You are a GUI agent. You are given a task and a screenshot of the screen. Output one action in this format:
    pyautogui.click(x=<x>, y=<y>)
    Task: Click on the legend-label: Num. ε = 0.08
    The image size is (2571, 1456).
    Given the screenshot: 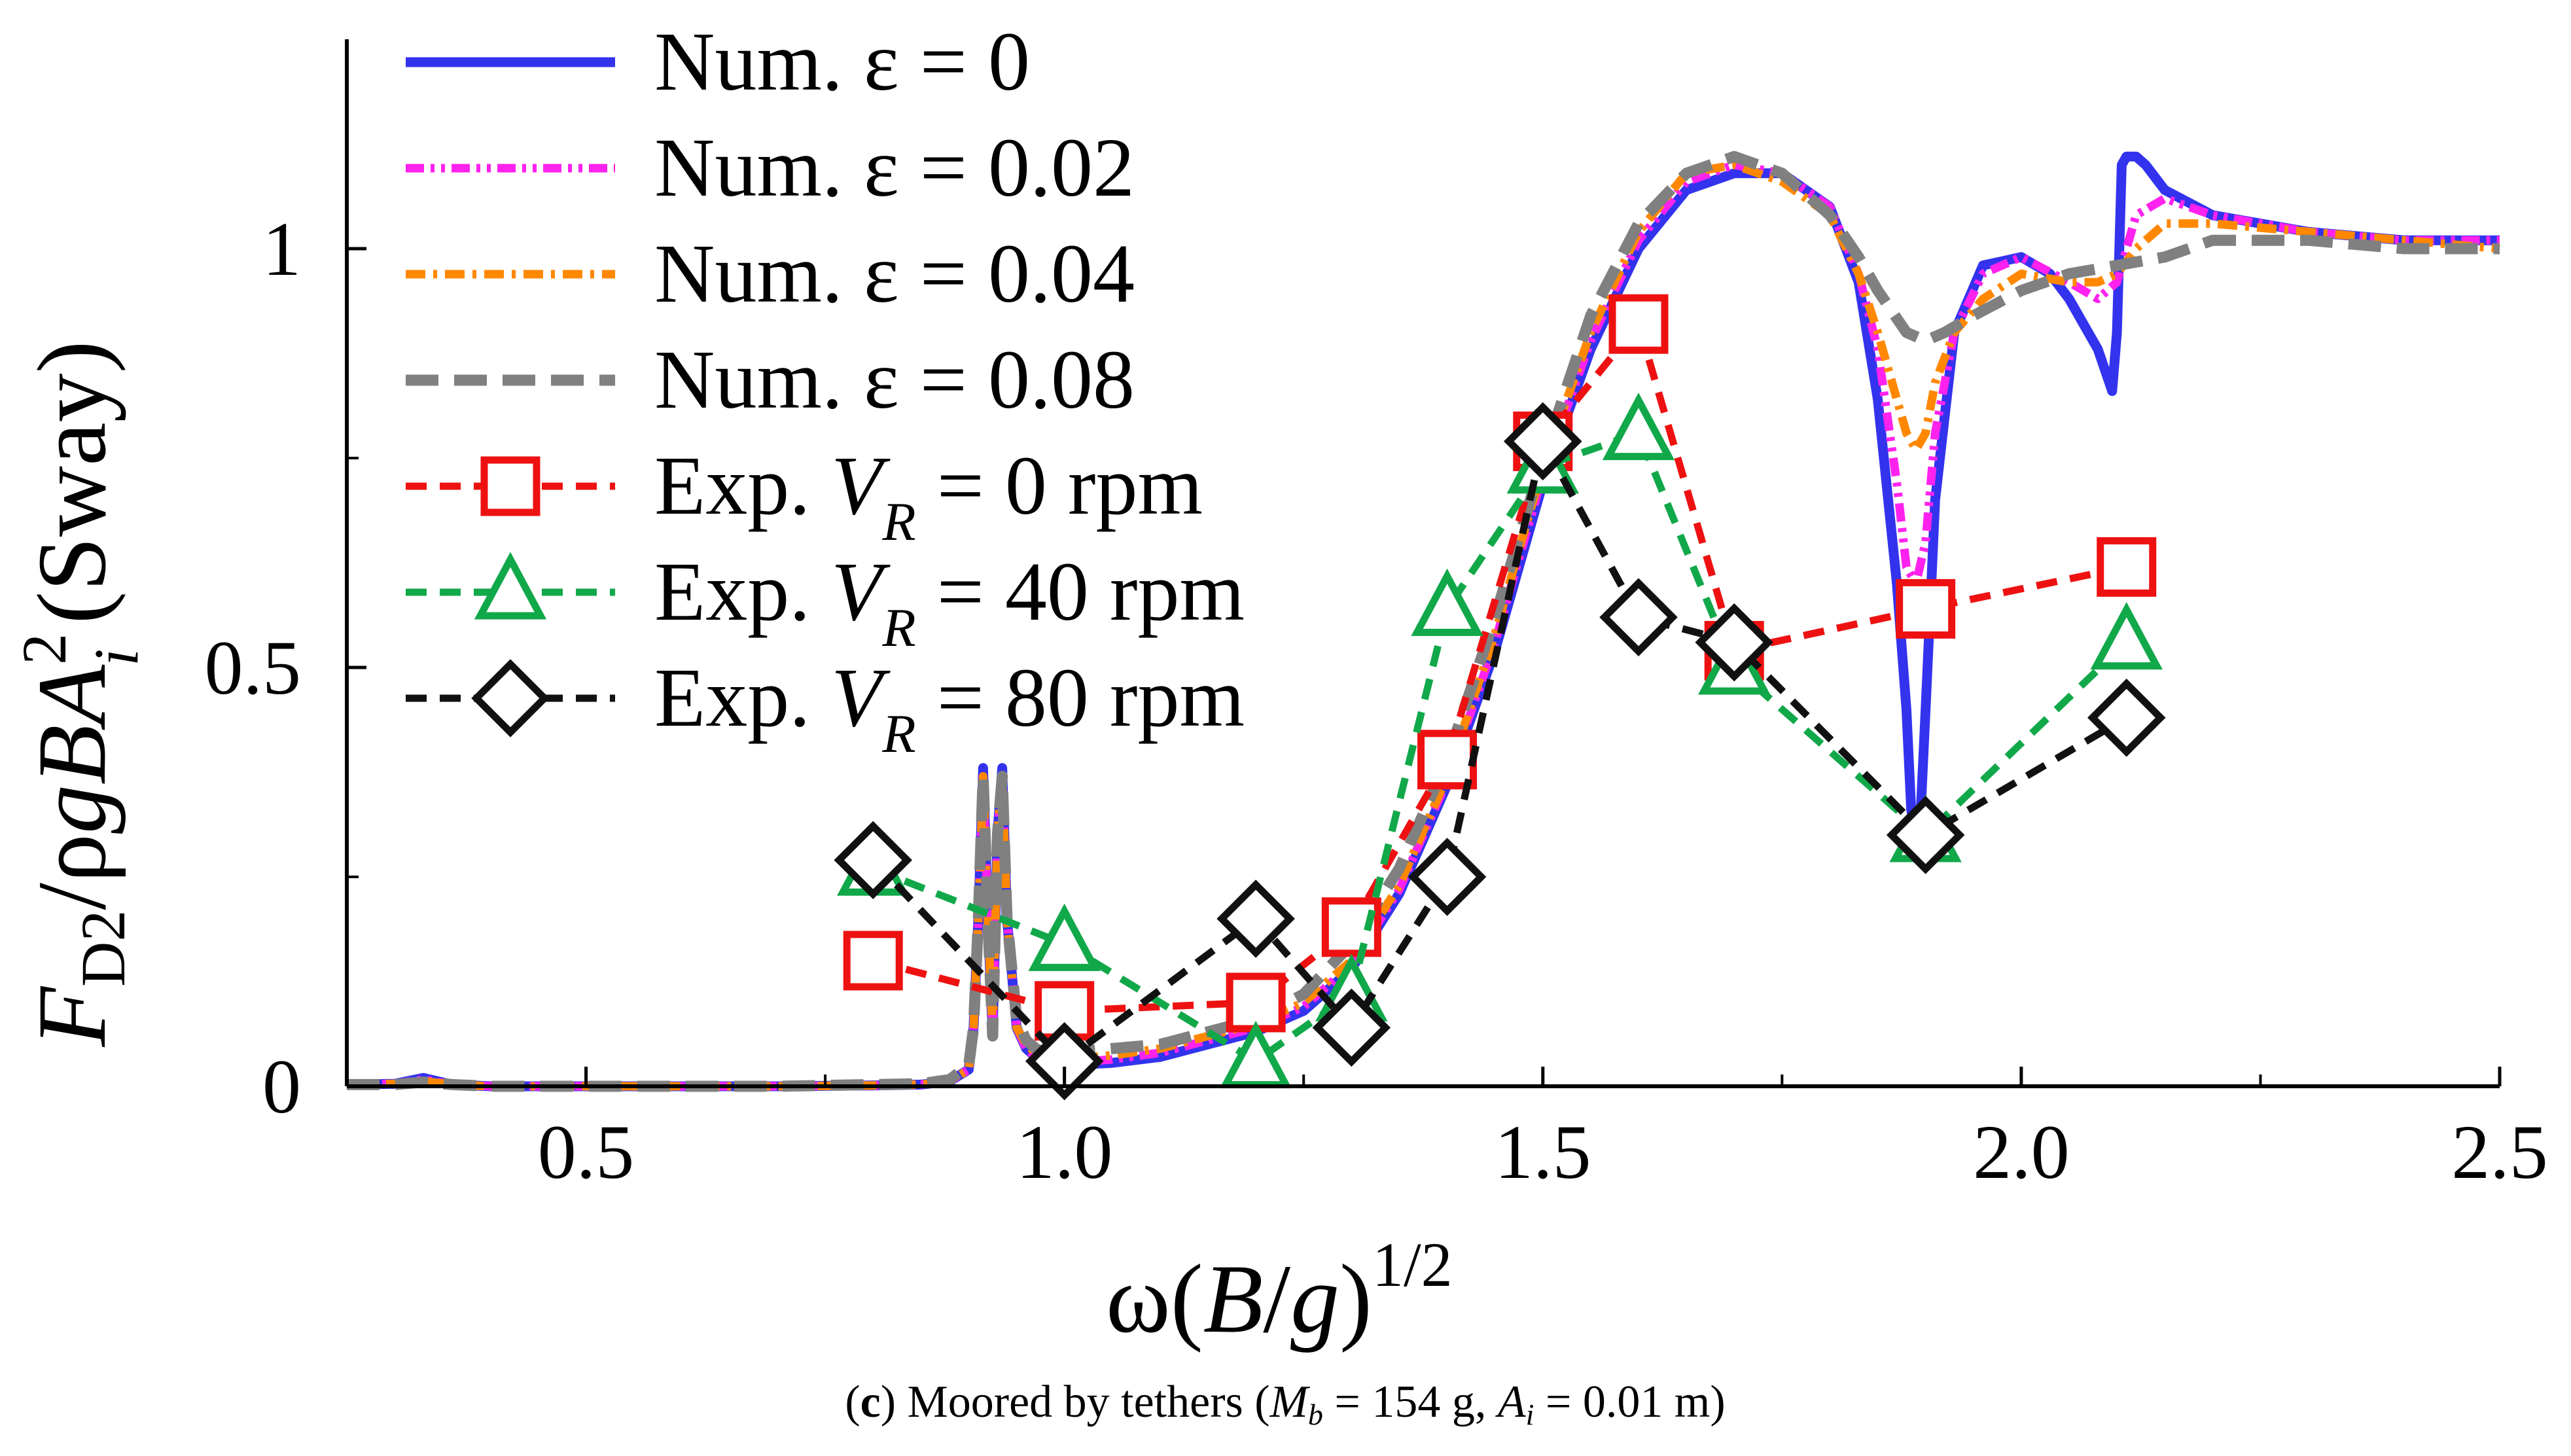 What is the action you would take?
    pyautogui.click(x=894, y=379)
    